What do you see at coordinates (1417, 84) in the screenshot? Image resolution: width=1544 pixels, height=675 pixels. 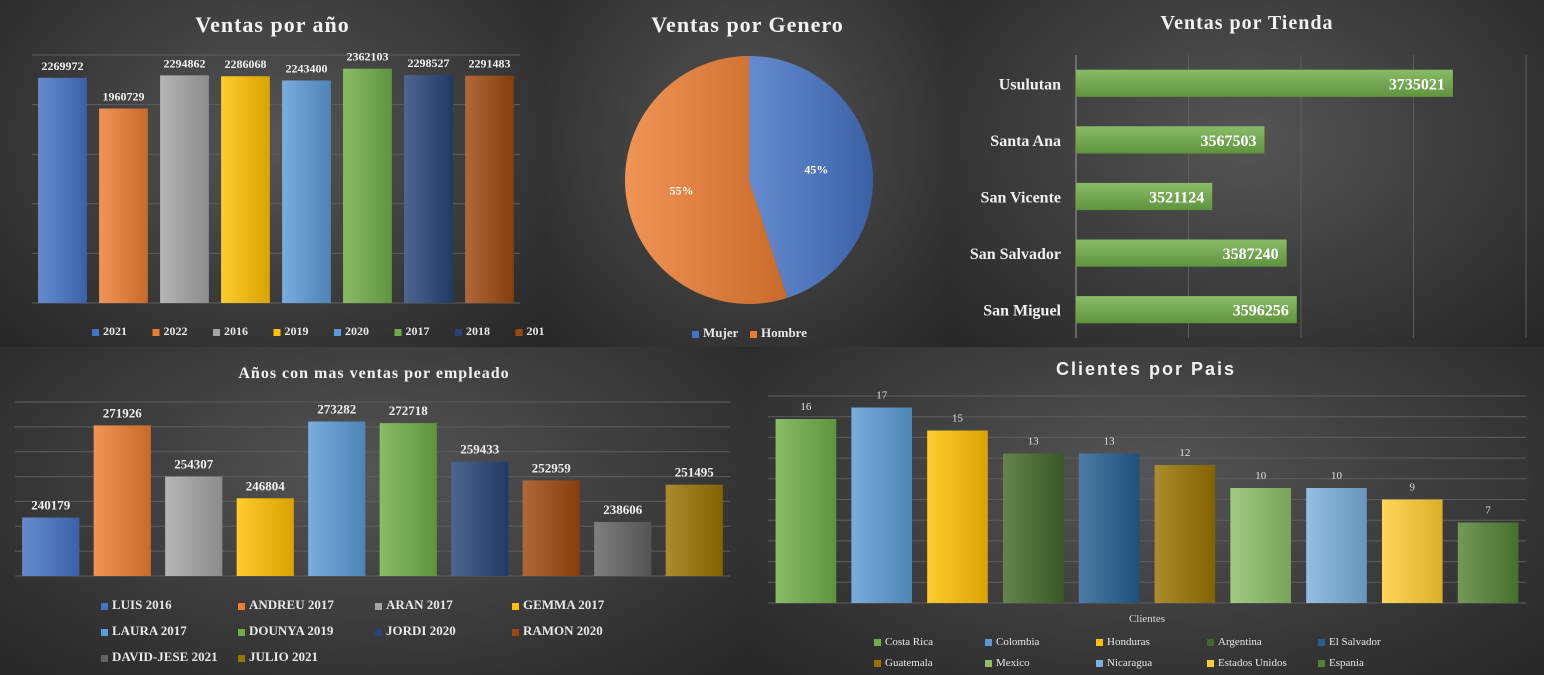 I see `data-label: 3735021` at bounding box center [1417, 84].